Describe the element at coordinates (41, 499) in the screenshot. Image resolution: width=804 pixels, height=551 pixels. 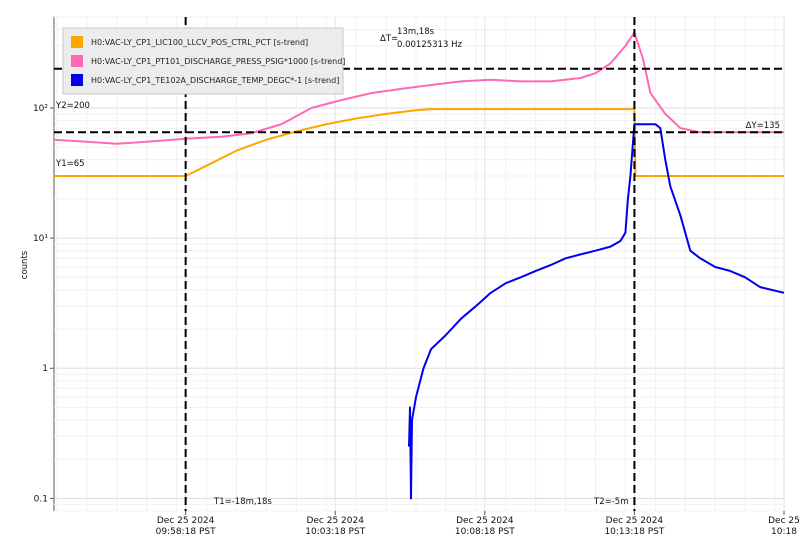
I see `y-tick-label: 0.1` at that location.